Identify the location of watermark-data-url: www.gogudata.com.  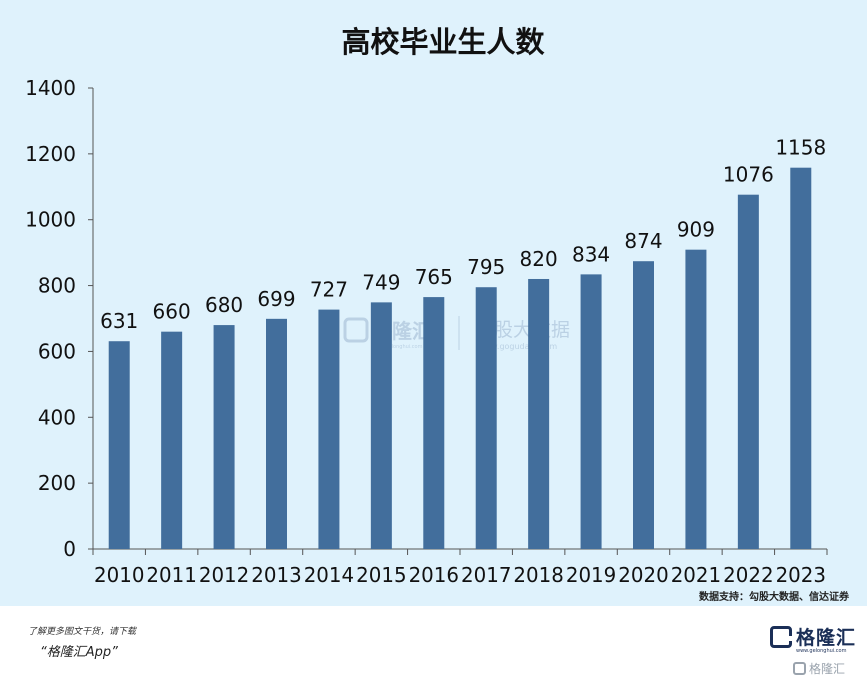
(517, 346).